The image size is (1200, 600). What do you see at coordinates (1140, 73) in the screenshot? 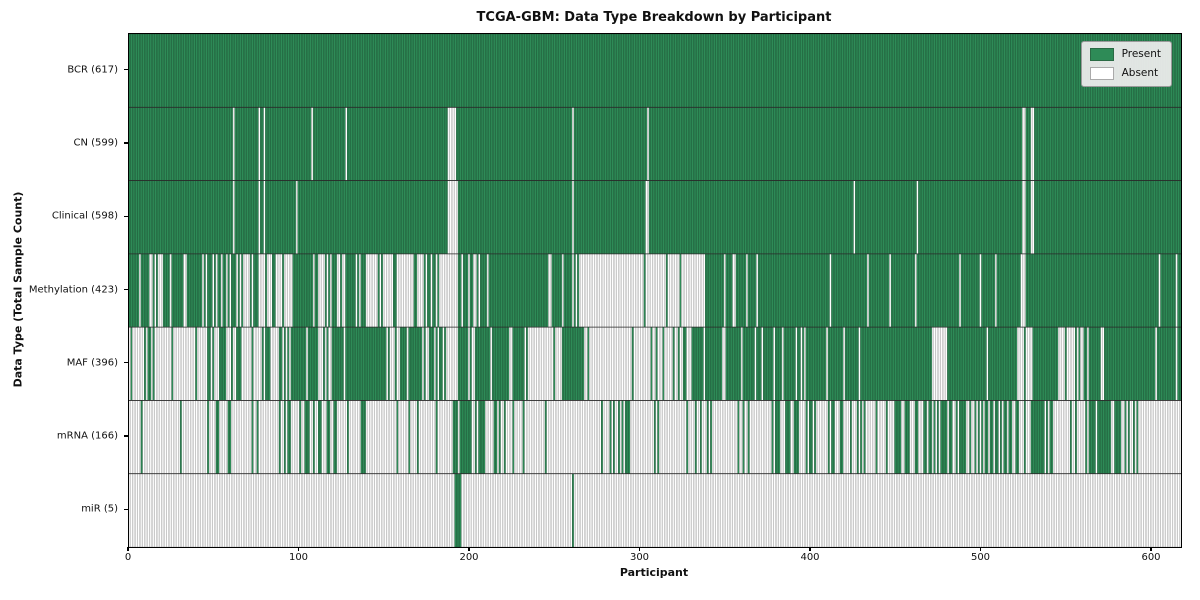
I see `legend-label-absent: Absent` at bounding box center [1140, 73].